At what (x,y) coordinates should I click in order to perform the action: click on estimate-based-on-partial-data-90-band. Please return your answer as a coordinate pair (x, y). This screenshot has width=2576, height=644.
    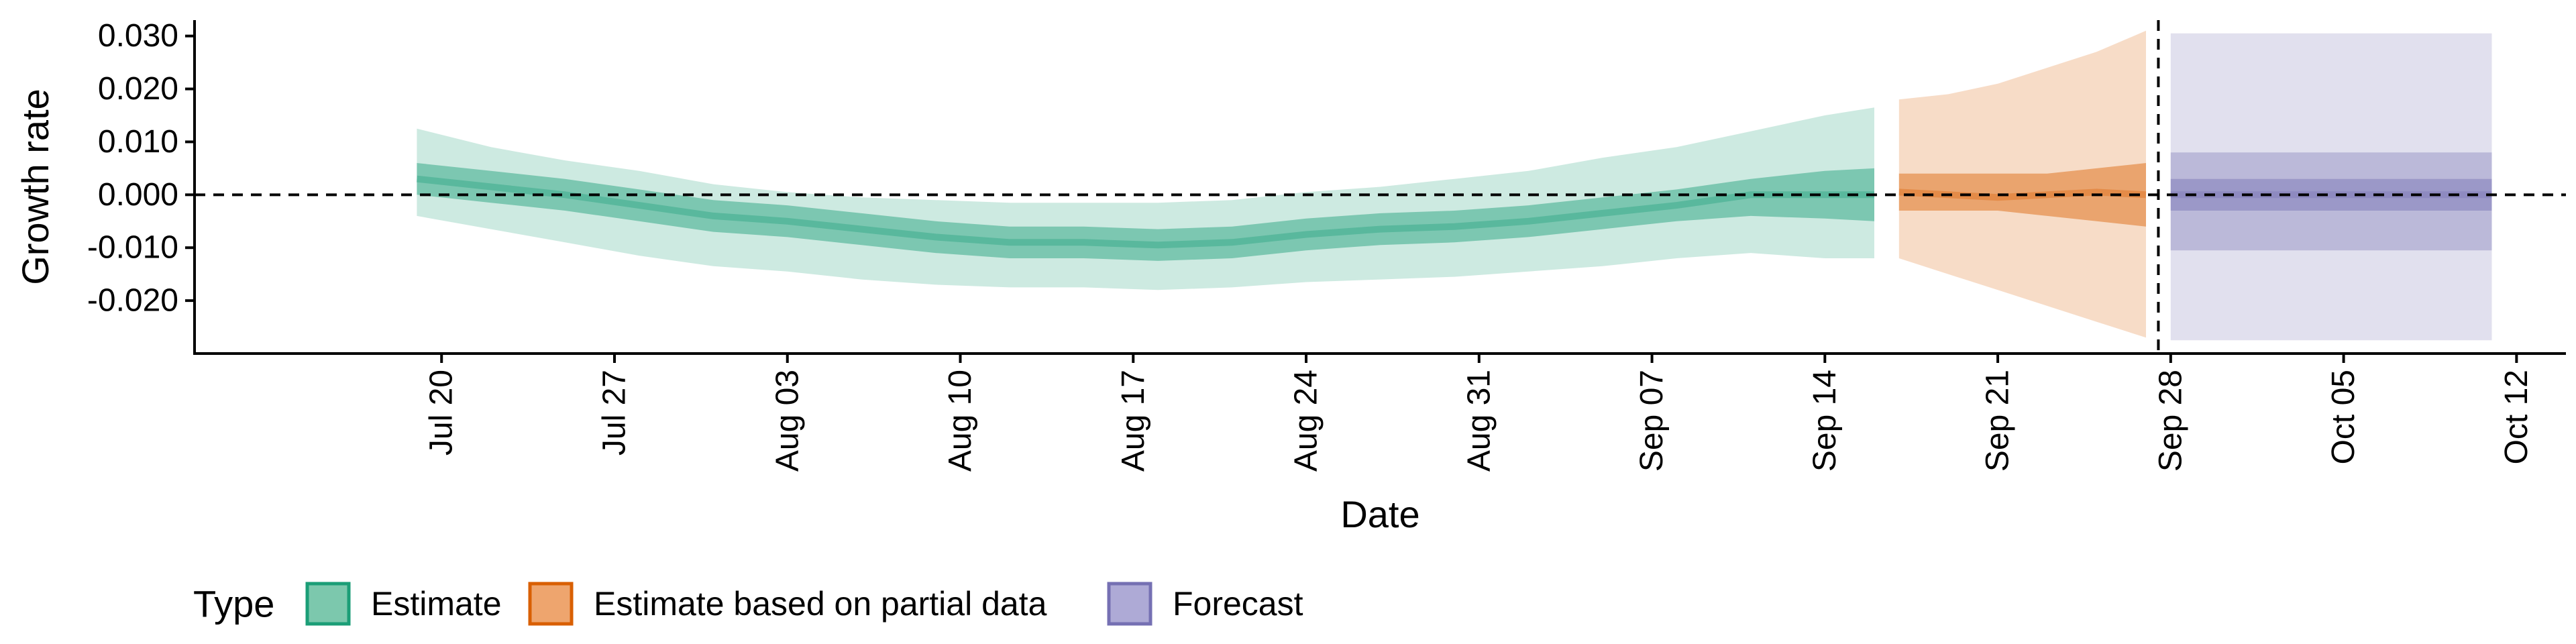
    Looking at the image, I should click on (2022, 184).